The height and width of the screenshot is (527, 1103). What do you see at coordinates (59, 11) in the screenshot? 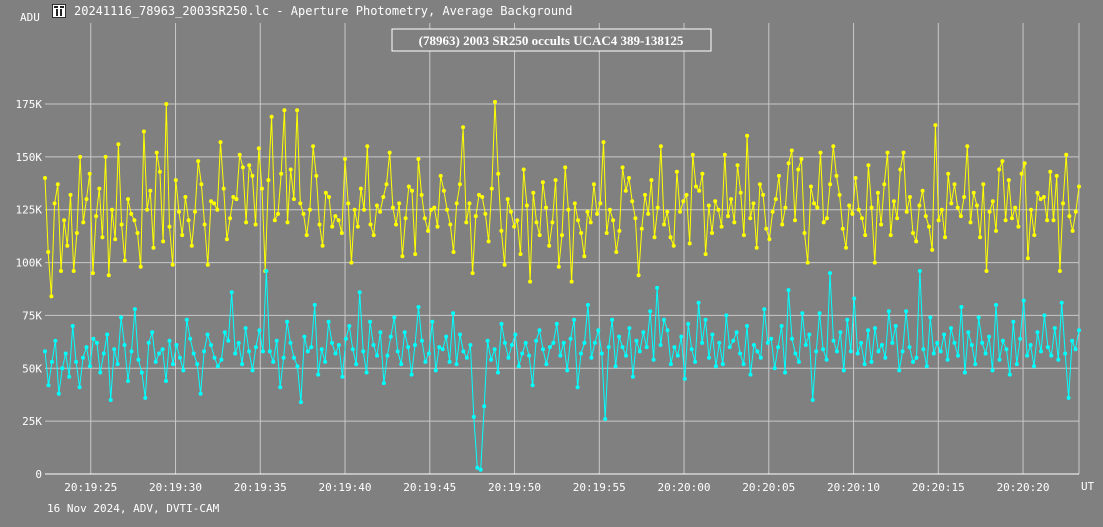
I see `app-icon` at bounding box center [59, 11].